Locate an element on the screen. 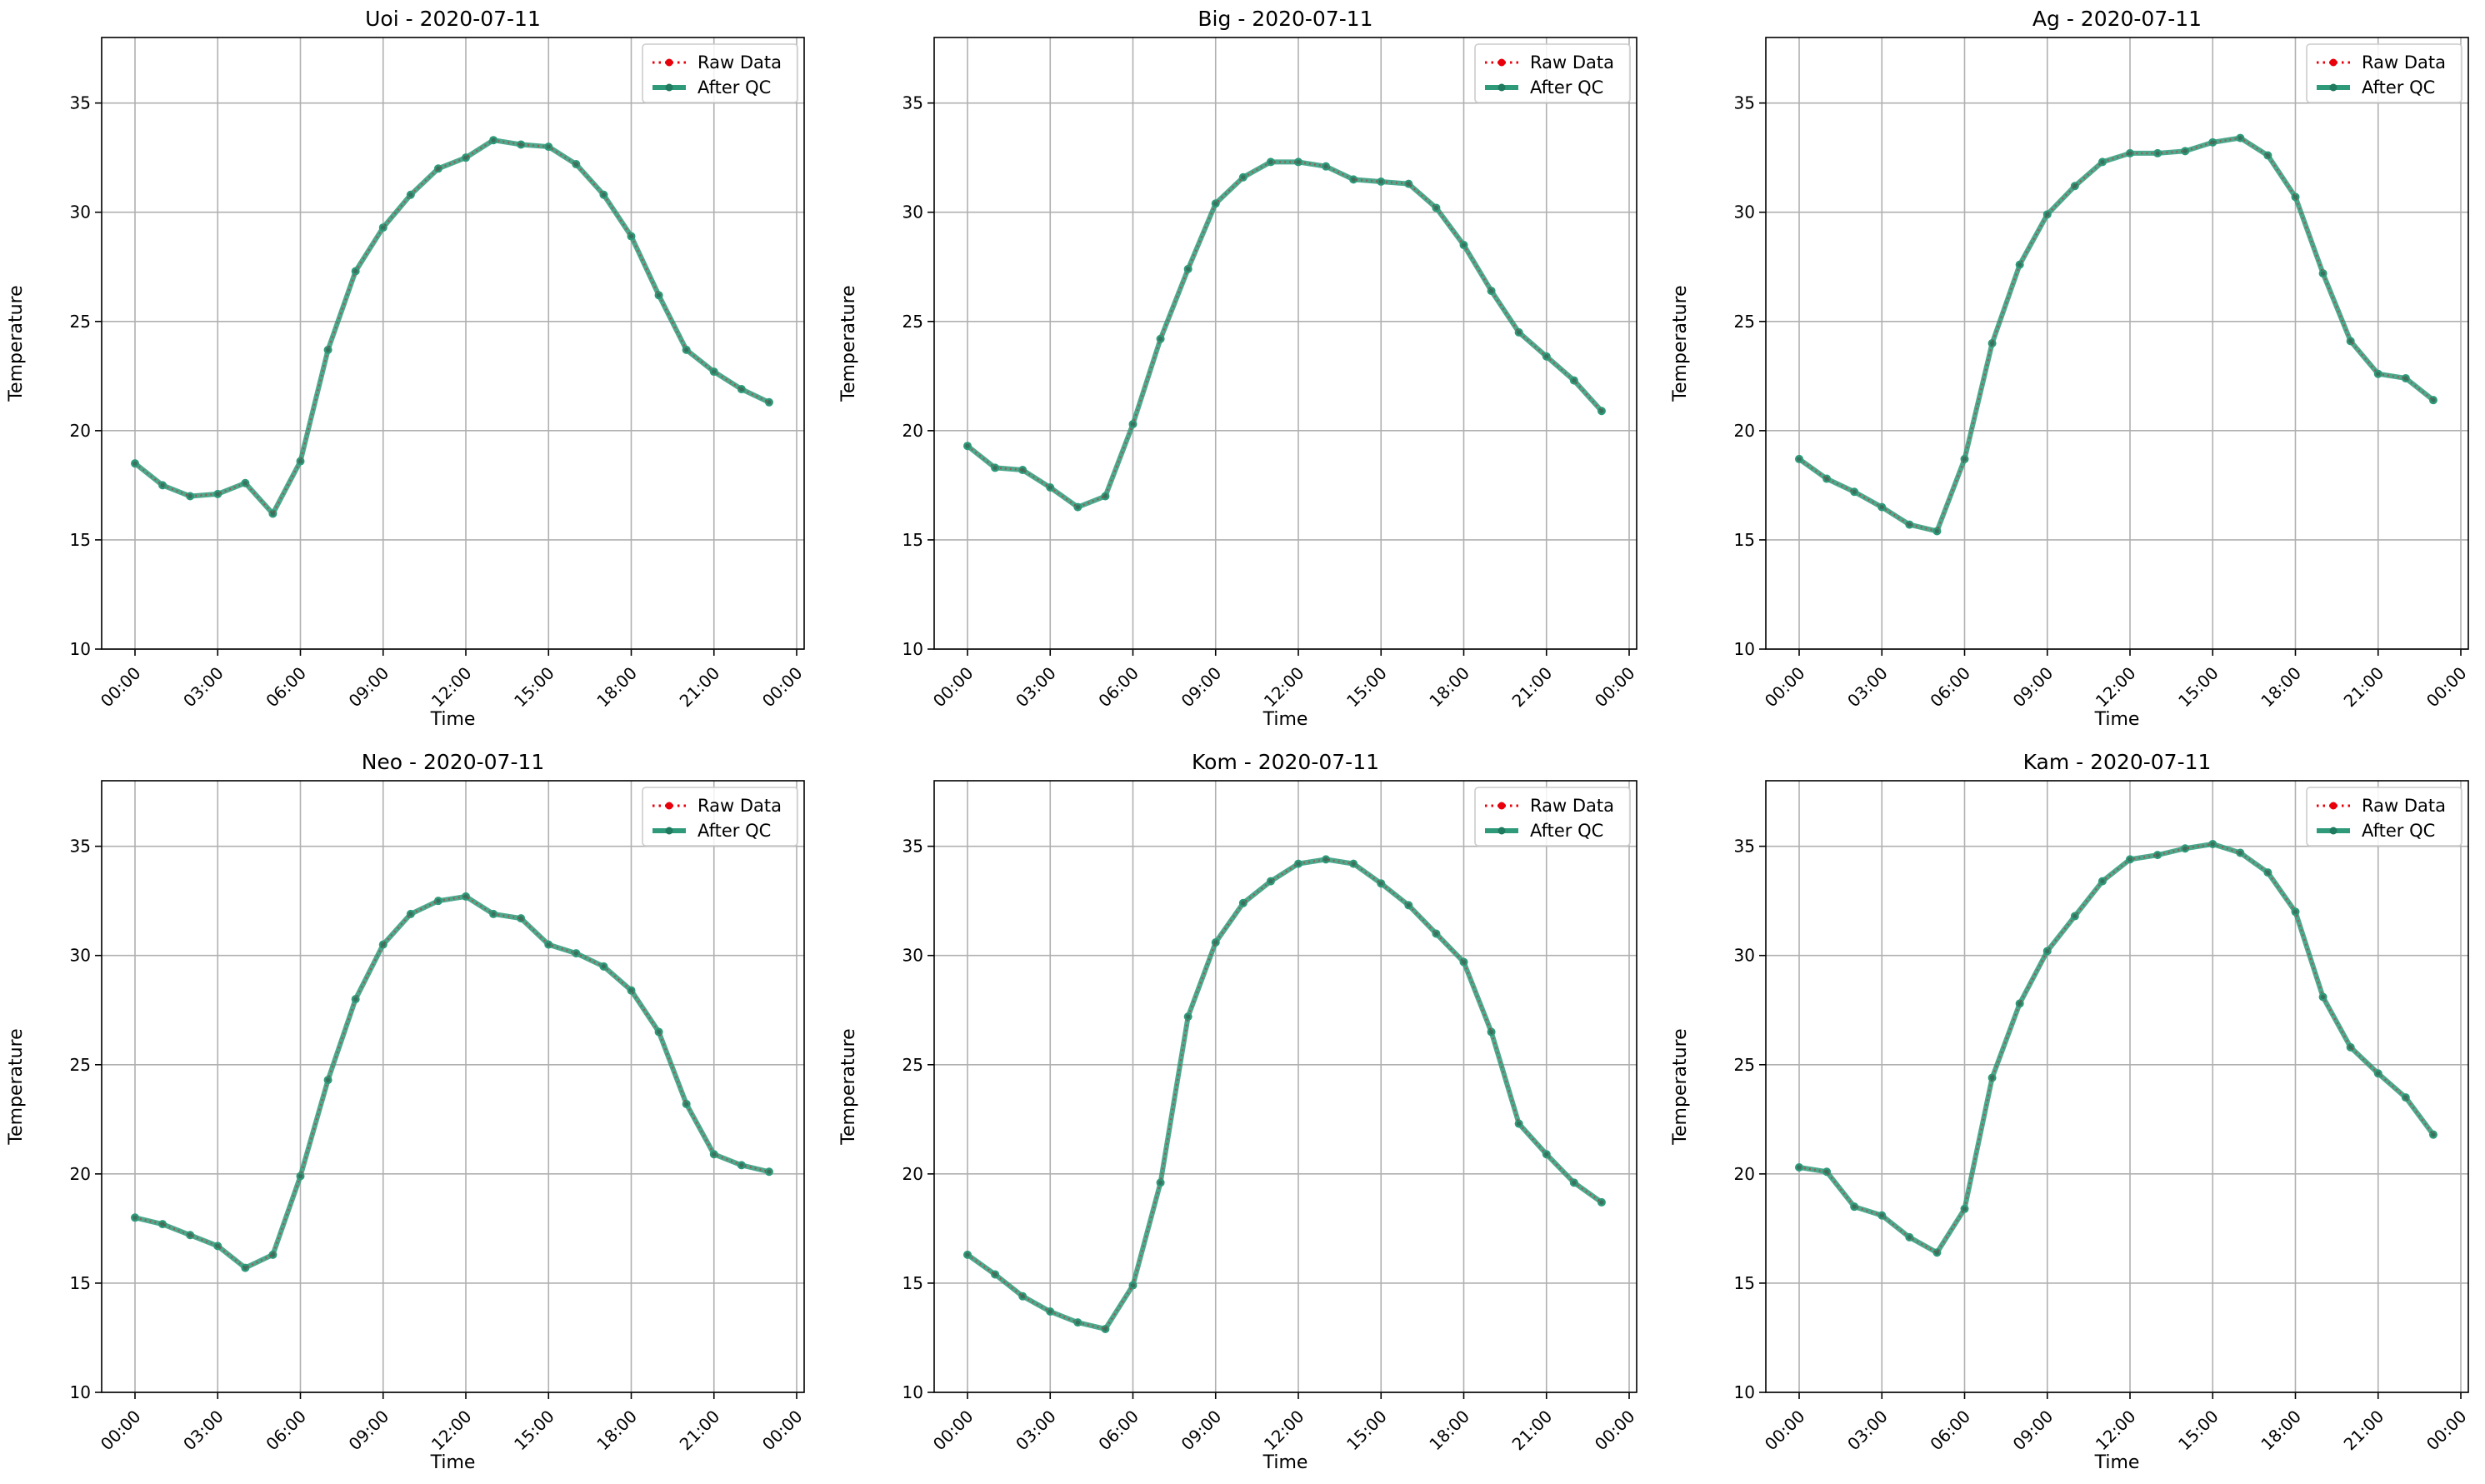 The height and width of the screenshot is (1484, 2485). chart-title: Kom - 2020-07-11 is located at coordinates (1285, 762).